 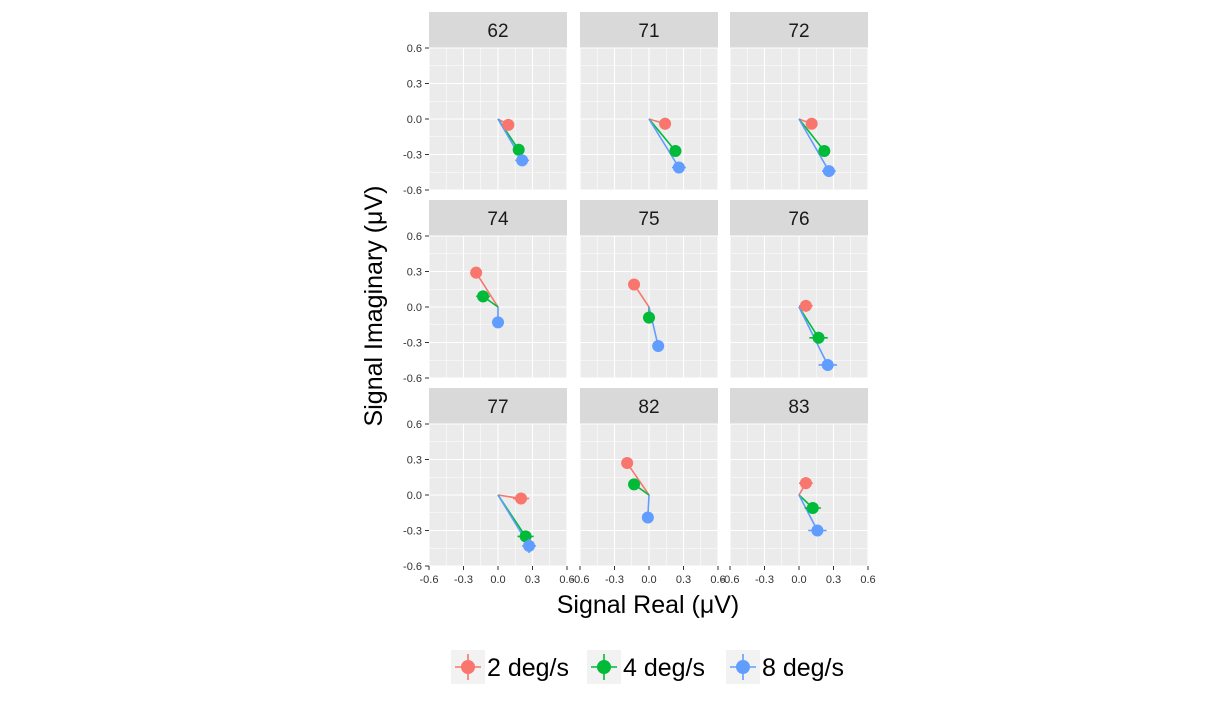 What do you see at coordinates (798, 487) in the screenshot?
I see `facet-panel-83: 83 -0.6 -0.3 0.0 0.3 0.6` at bounding box center [798, 487].